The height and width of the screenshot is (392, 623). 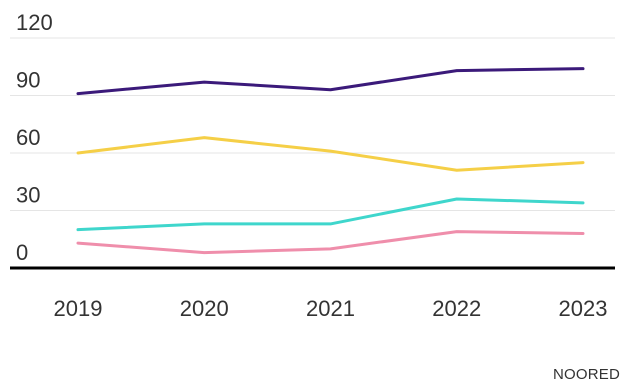 What do you see at coordinates (28, 80) in the screenshot?
I see `y-tick-label: 90` at bounding box center [28, 80].